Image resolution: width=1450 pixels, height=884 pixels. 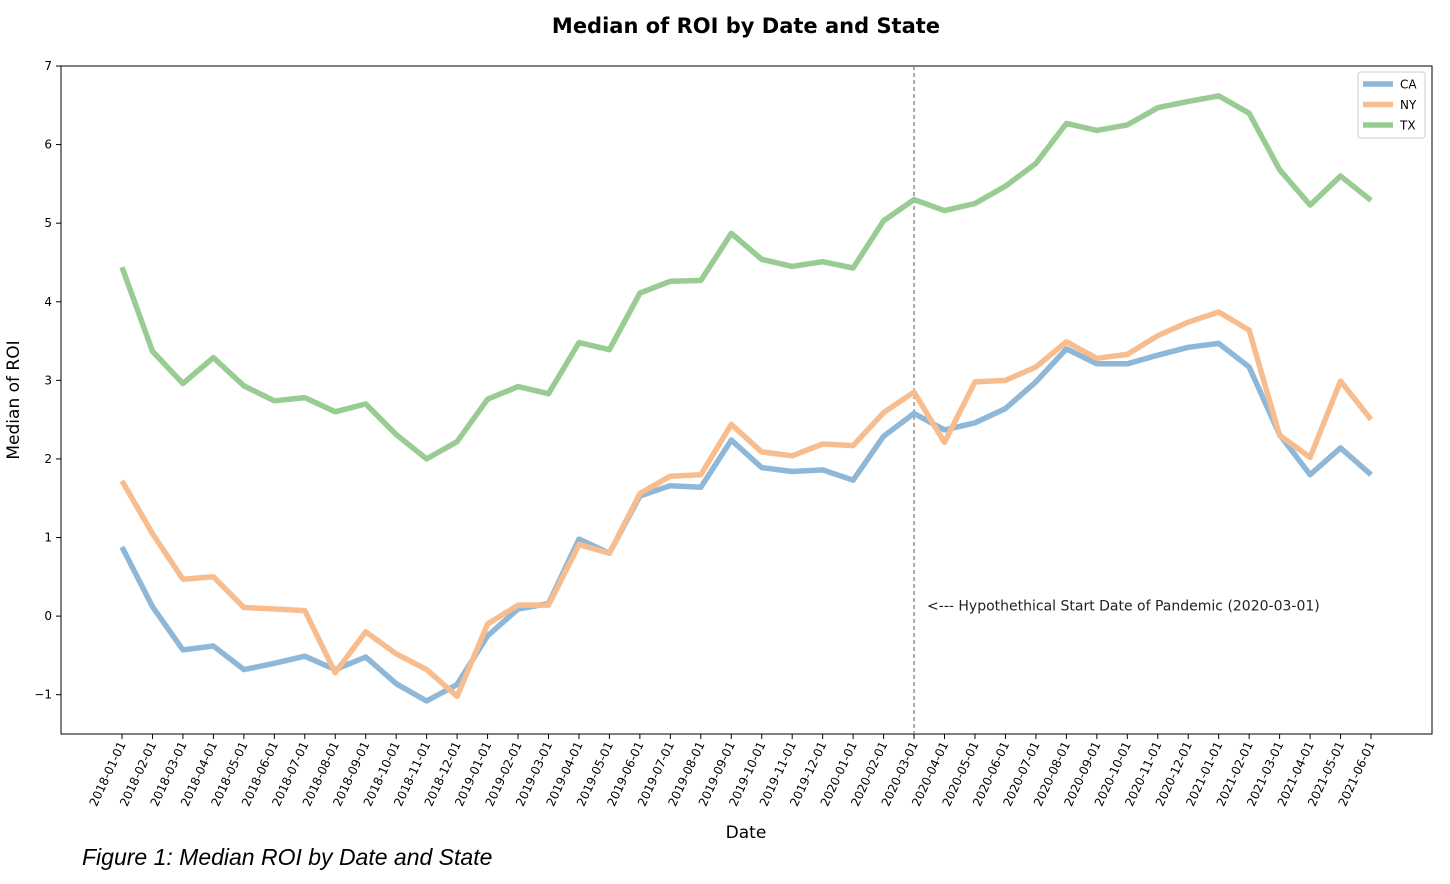 I want to click on y-tick-label: 7, so click(x=48, y=66).